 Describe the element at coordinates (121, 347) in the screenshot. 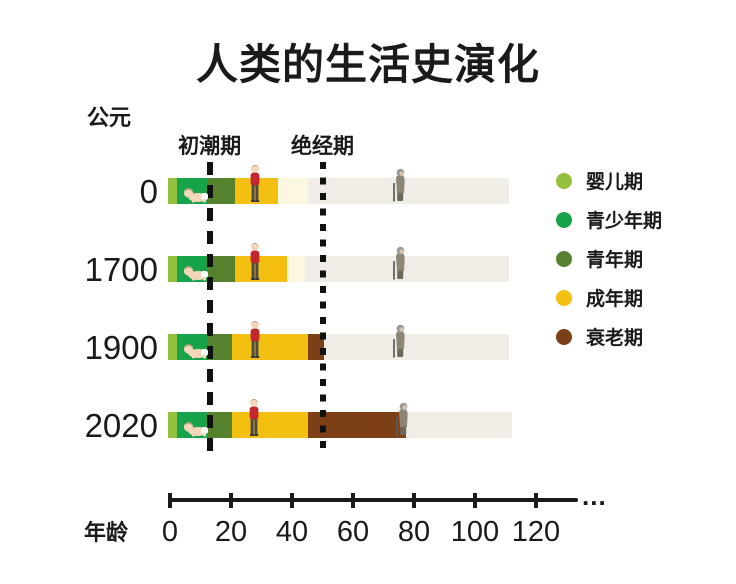

I see `year-label-1900: 1900` at that location.